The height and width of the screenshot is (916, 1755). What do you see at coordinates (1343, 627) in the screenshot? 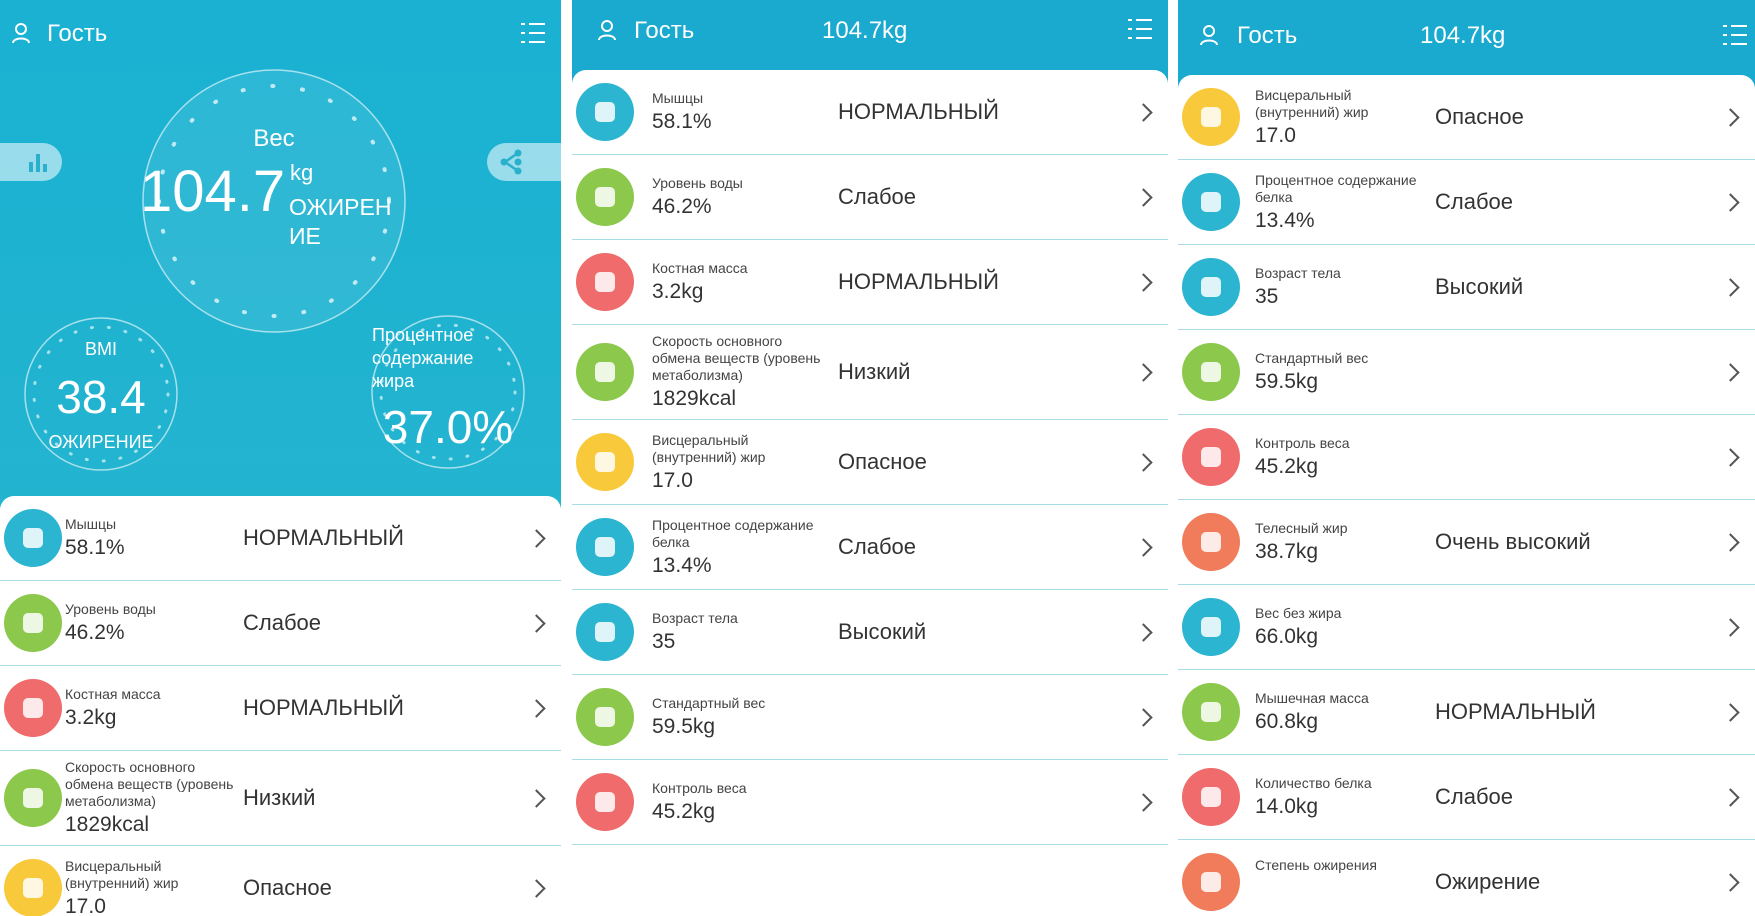
I see `metric-text: Вес без жира 66.0kg` at bounding box center [1343, 627].